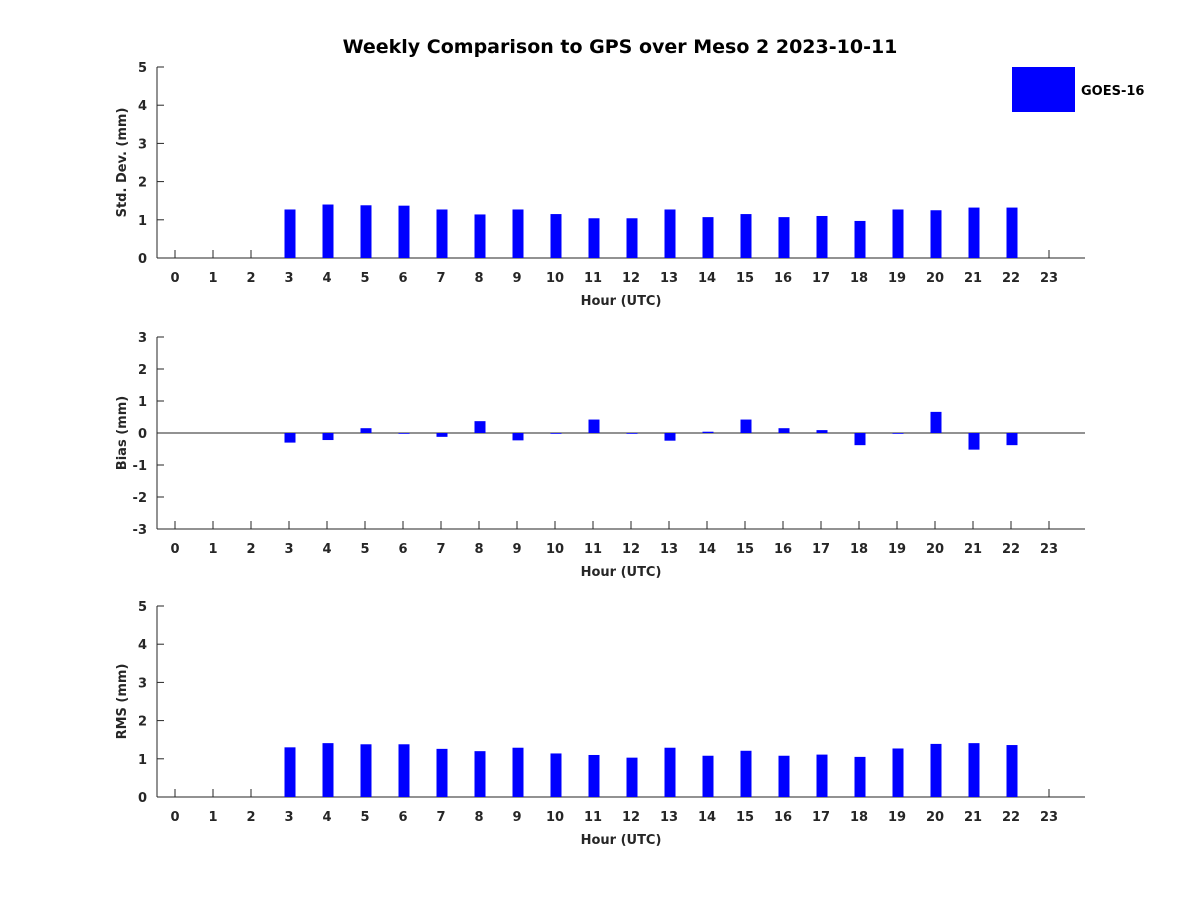 Image resolution: width=1200 pixels, height=904 pixels. I want to click on x-tick-label: 14, so click(707, 549).